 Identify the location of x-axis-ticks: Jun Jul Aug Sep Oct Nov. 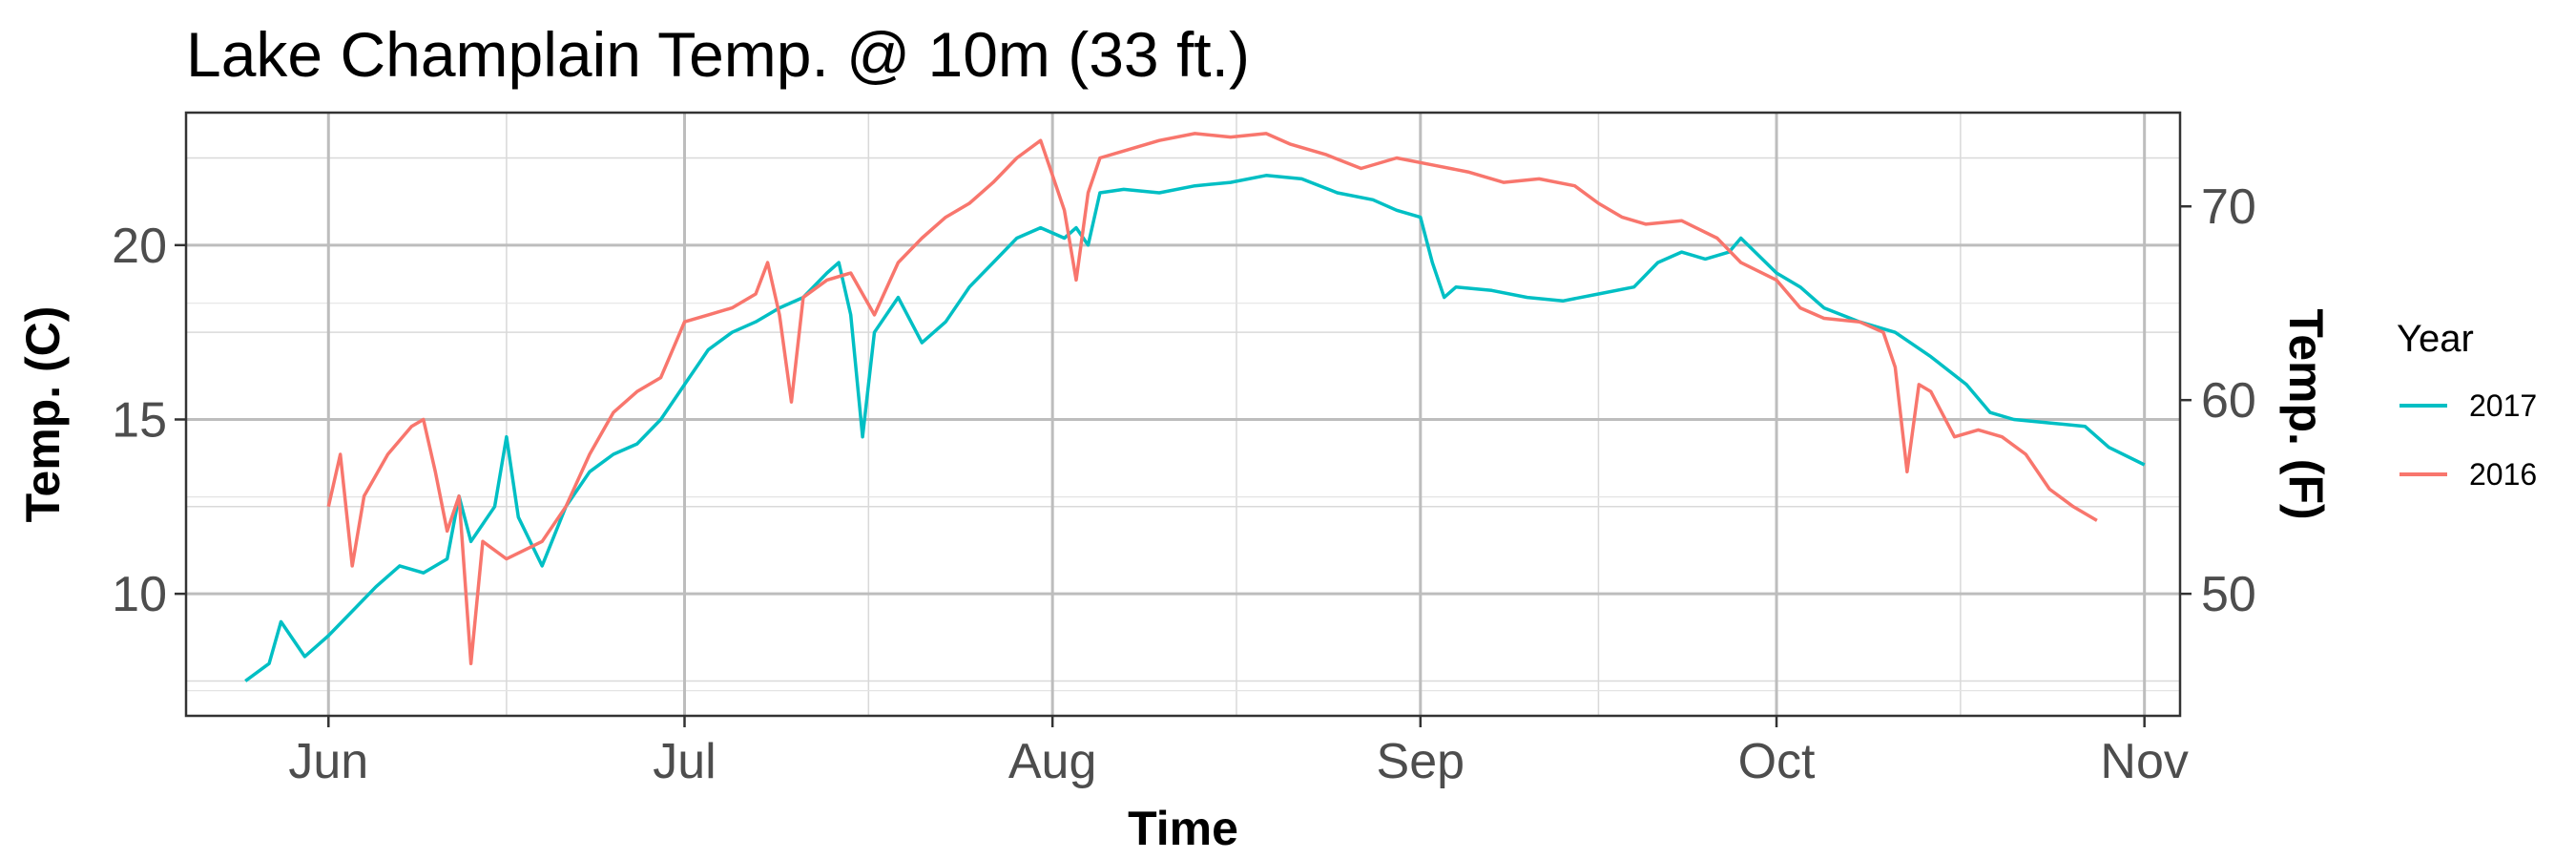
(1238, 752).